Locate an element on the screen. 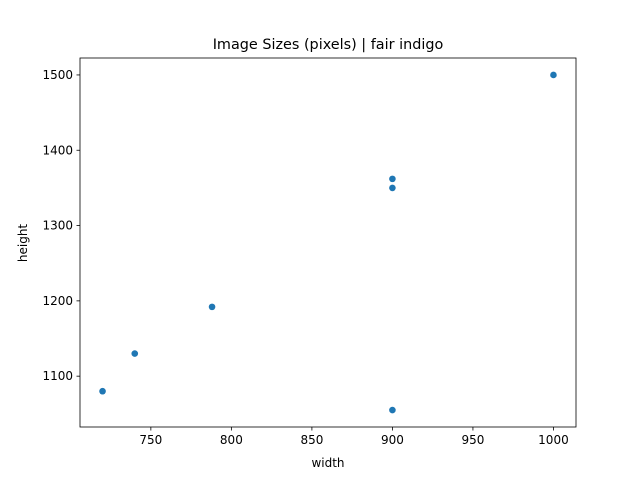 This screenshot has width=640, height=480. y-axis: 1100 1200 1300 1400 1500 is located at coordinates (61, 225).